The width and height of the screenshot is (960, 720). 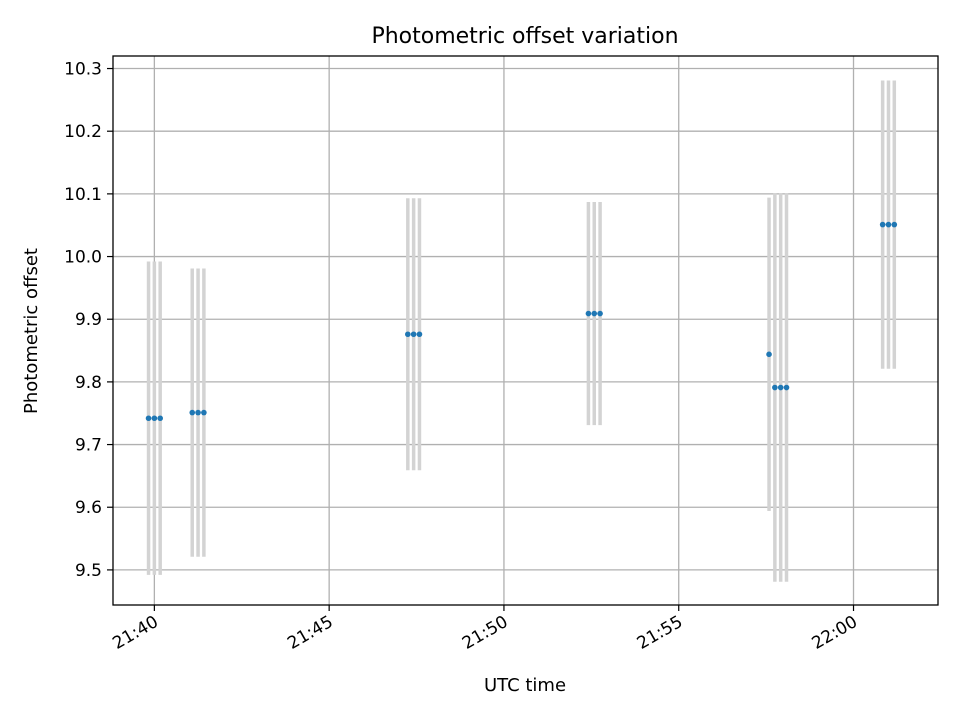 What do you see at coordinates (83, 70) in the screenshot?
I see `y-tick-label: 10.3` at bounding box center [83, 70].